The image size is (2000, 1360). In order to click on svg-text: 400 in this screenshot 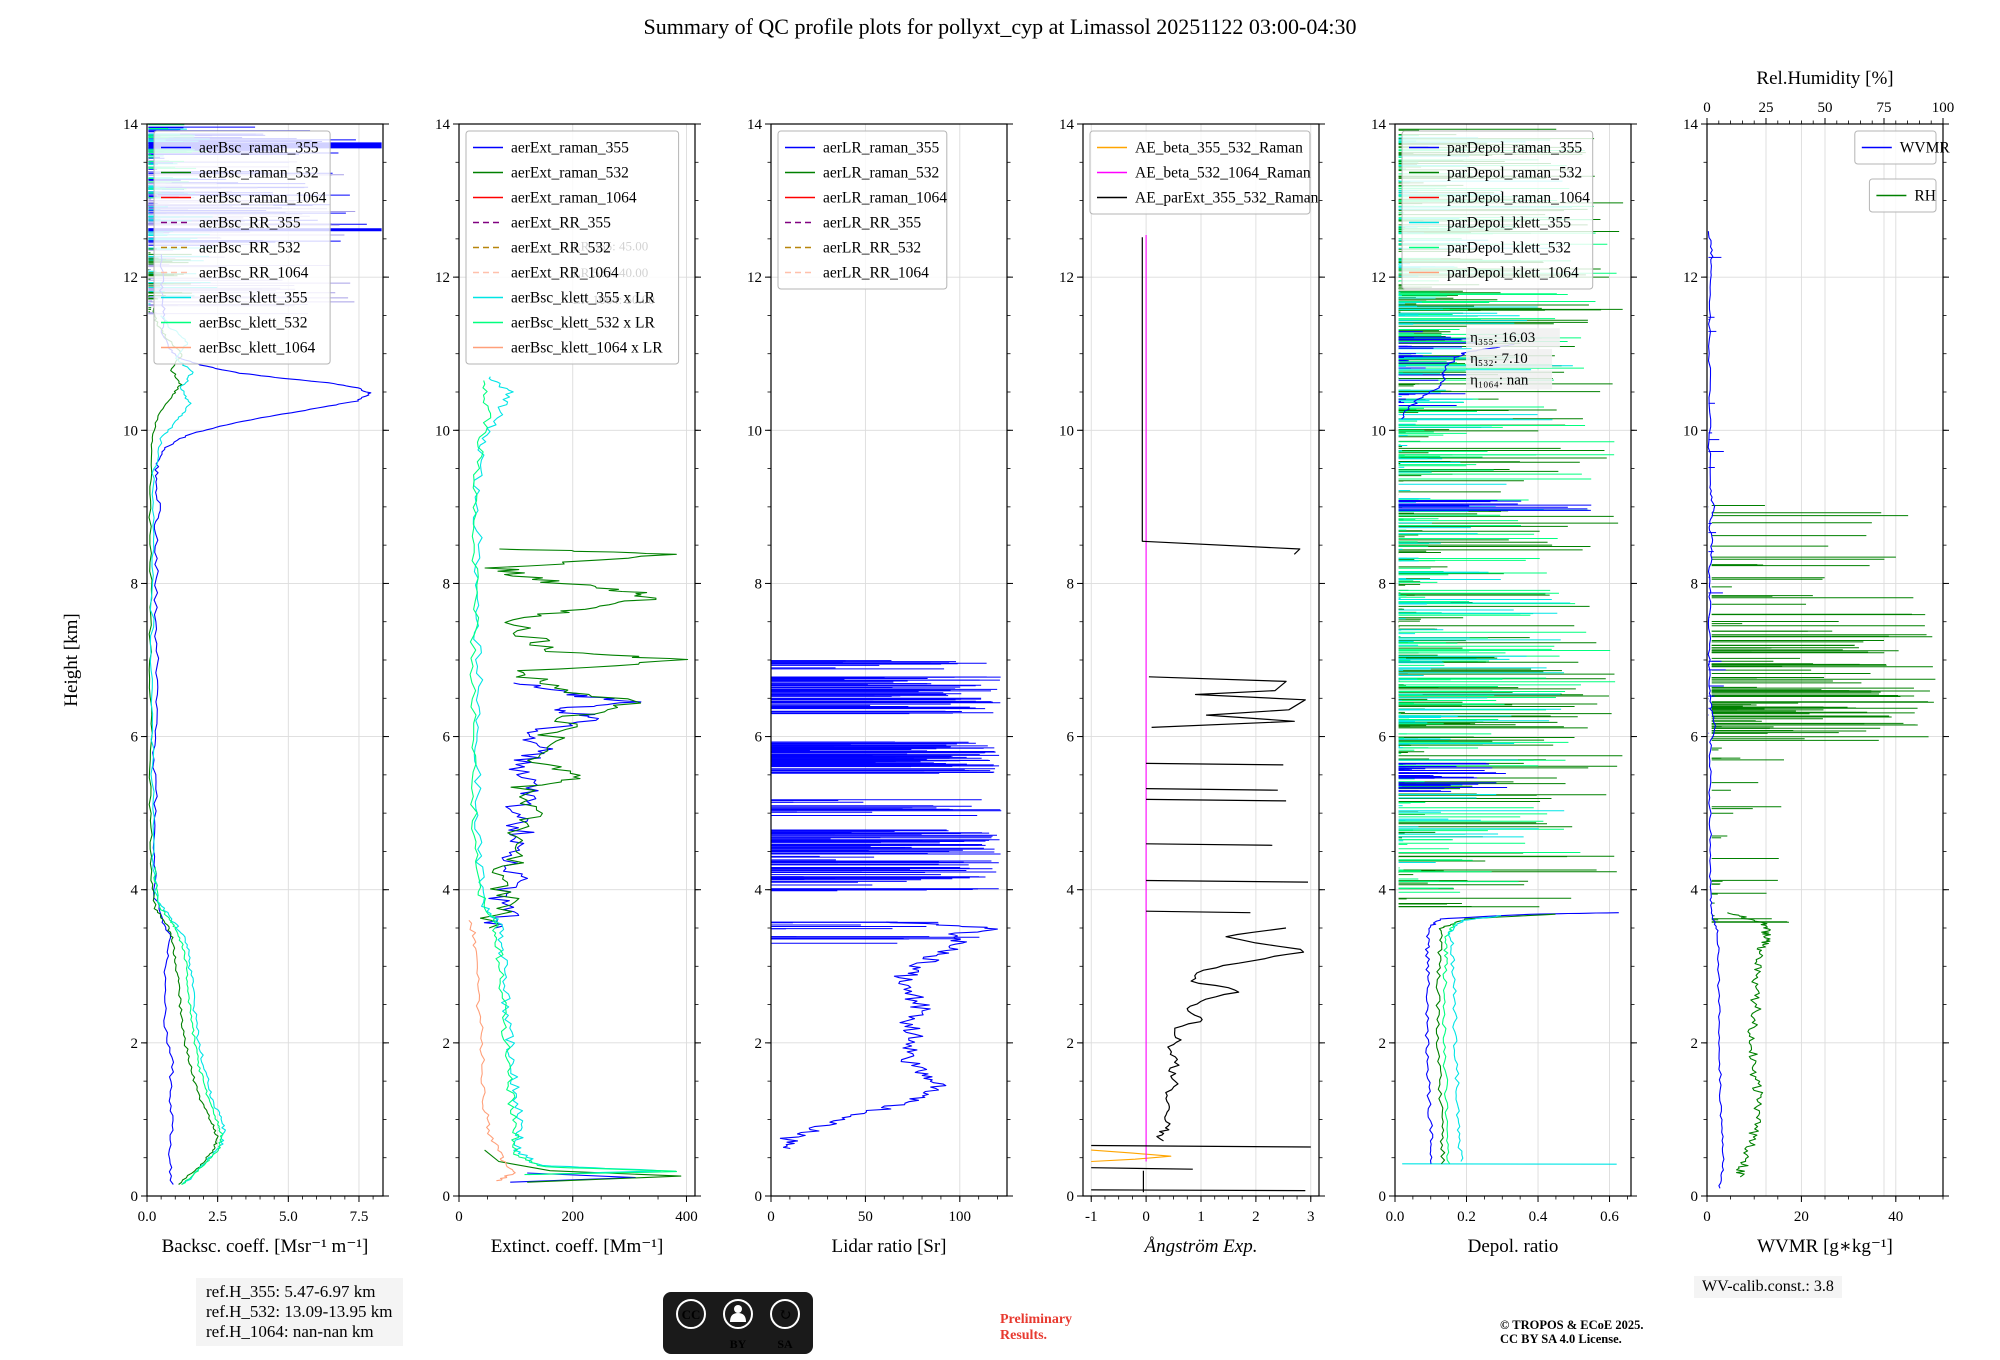, I will do `click(686, 1217)`.